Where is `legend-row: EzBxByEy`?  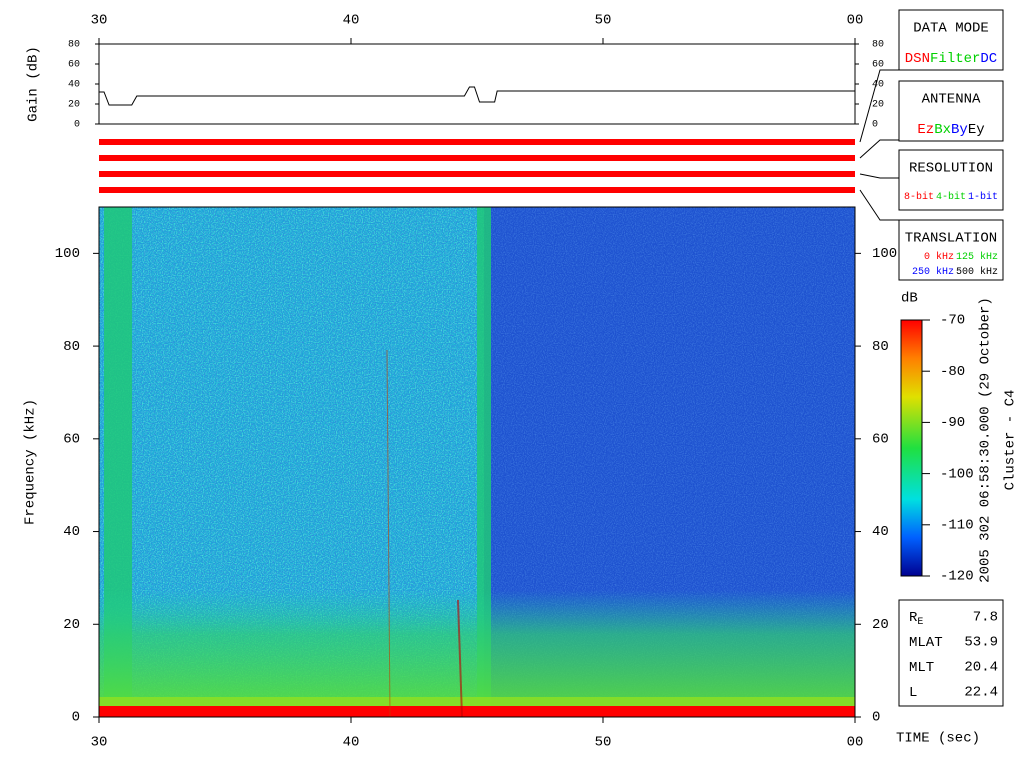 legend-row: EzBxByEy is located at coordinates (950, 130).